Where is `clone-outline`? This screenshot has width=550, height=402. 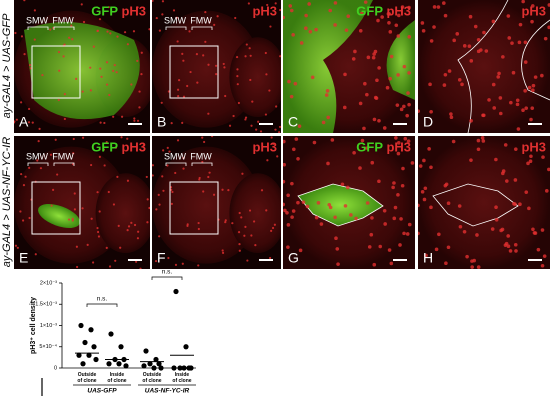 clone-outline is located at coordinates (475, 205).